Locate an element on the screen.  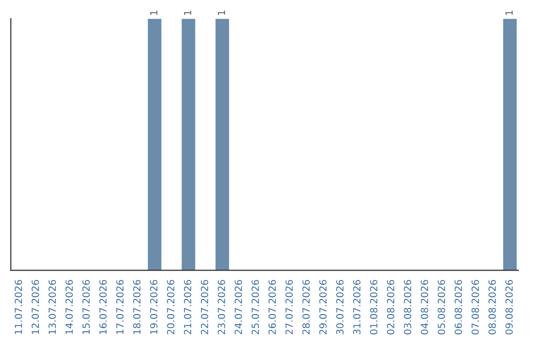
x-tick-label: 30.07.2026 is located at coordinates (340, 307).